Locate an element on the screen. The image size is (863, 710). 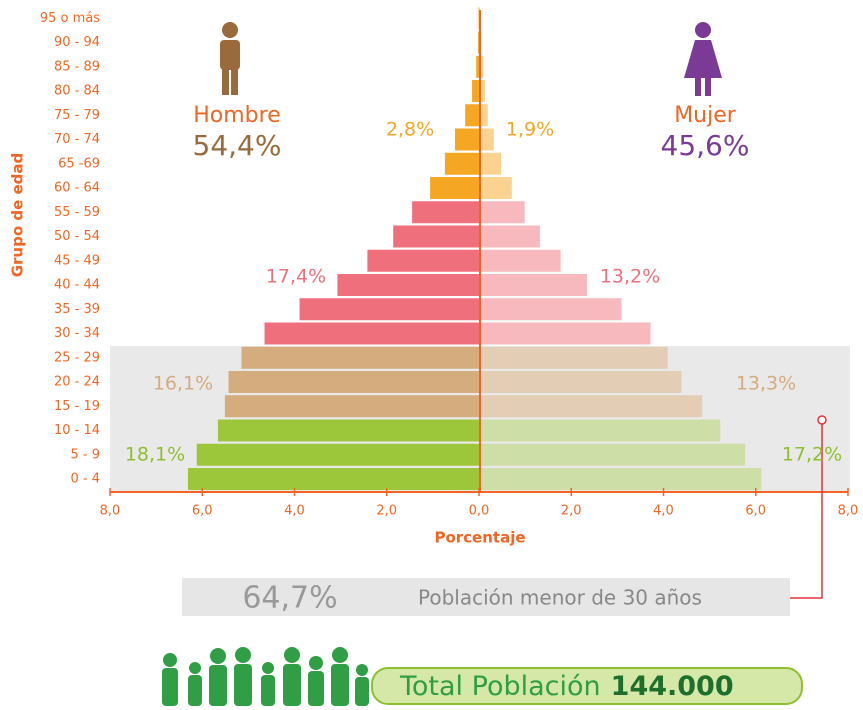
female-icon is located at coordinates (703, 59).